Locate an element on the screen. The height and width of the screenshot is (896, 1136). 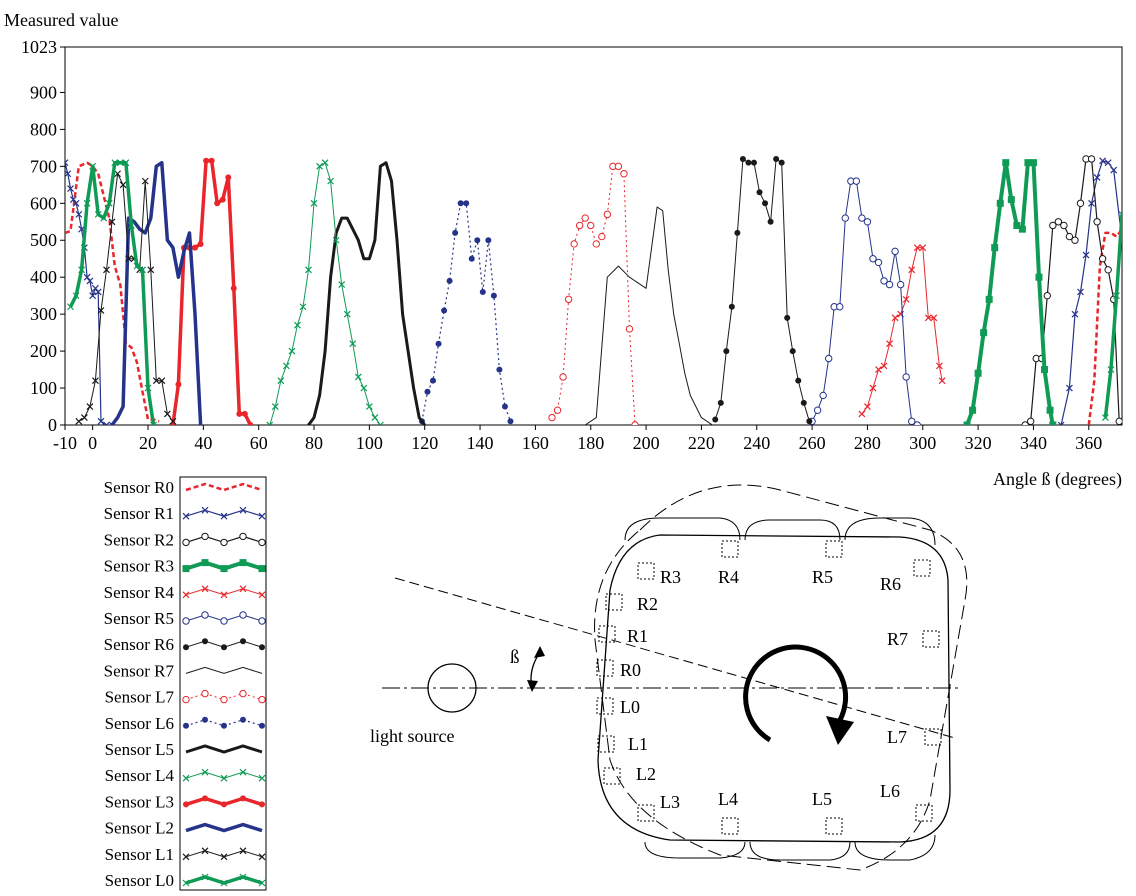
legend-label: Sensor L1 is located at coordinates (139, 854).